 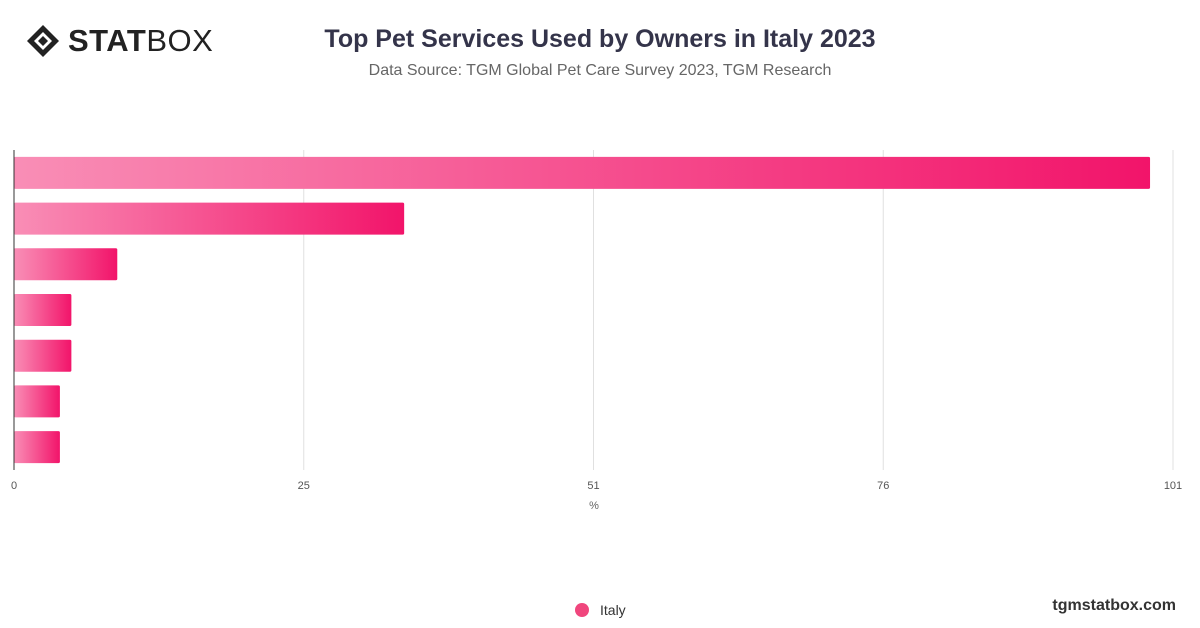 What do you see at coordinates (582, 610) in the screenshot?
I see `legend-swatch-italy` at bounding box center [582, 610].